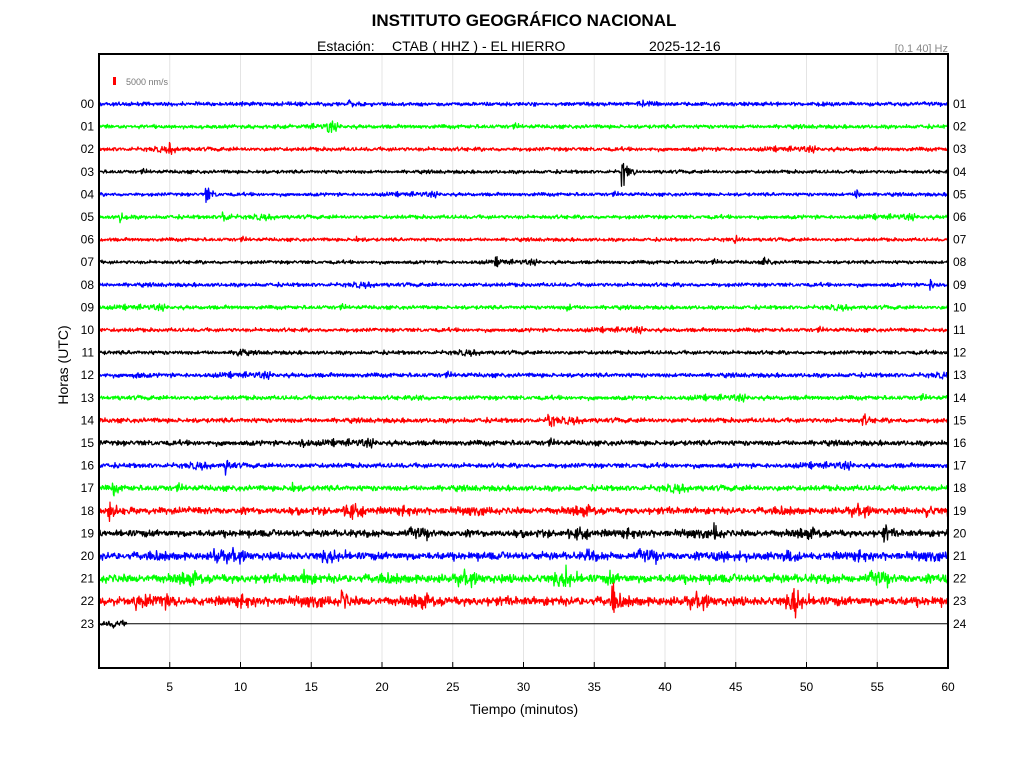 This screenshot has width=1024, height=768. I want to click on x-tick-label: 15, so click(312, 687).